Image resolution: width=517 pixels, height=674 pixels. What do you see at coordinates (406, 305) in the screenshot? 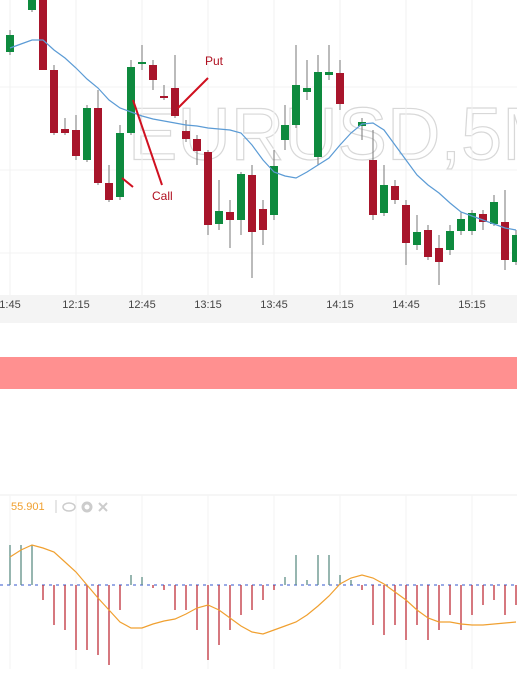
I see `x-tick-label: 14:45` at bounding box center [406, 305].